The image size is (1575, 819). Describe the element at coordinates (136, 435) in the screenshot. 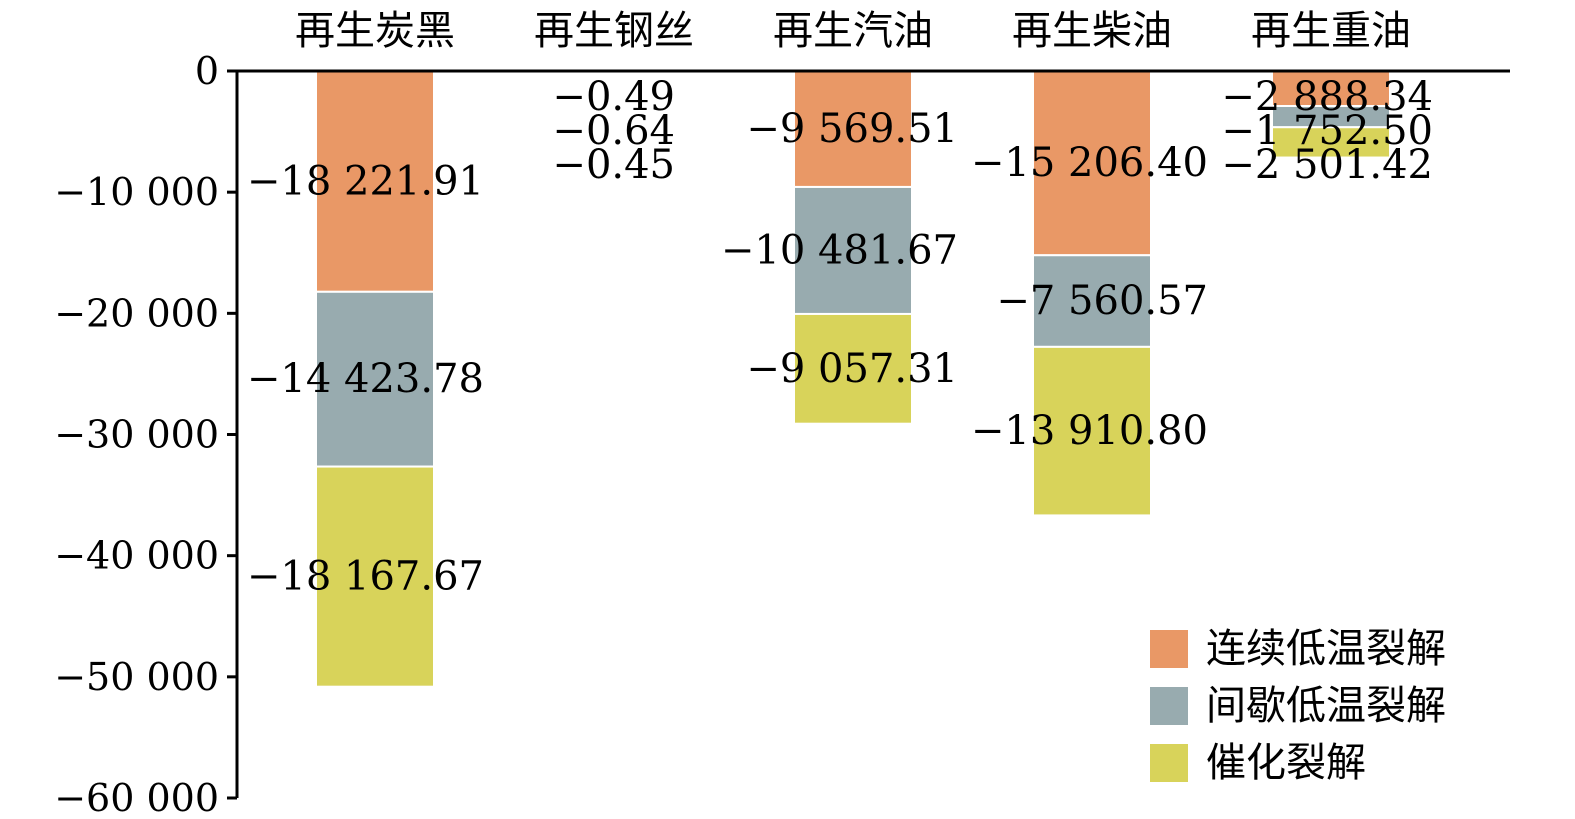

I see `y-tick-label: −30 000` at that location.